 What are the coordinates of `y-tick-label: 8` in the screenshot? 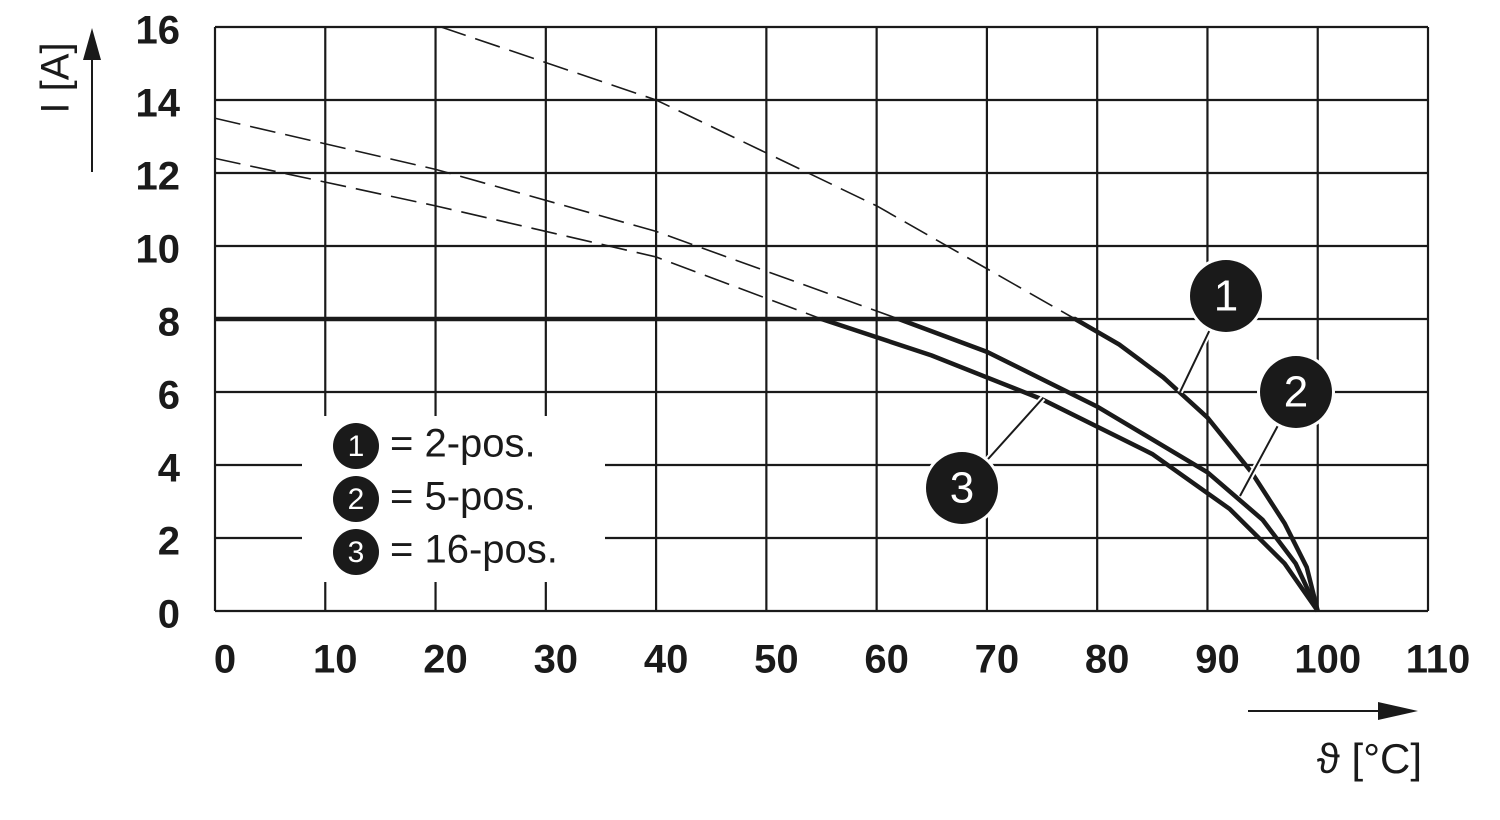 It's located at (169, 323).